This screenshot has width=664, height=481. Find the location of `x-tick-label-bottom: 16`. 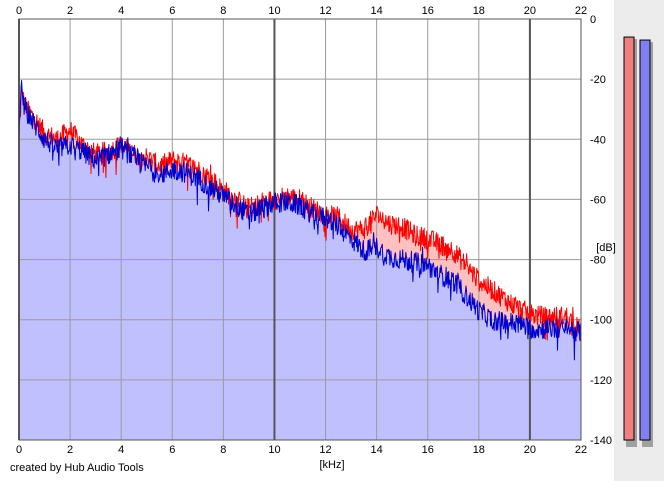

x-tick-label-bottom: 16 is located at coordinates (428, 450).